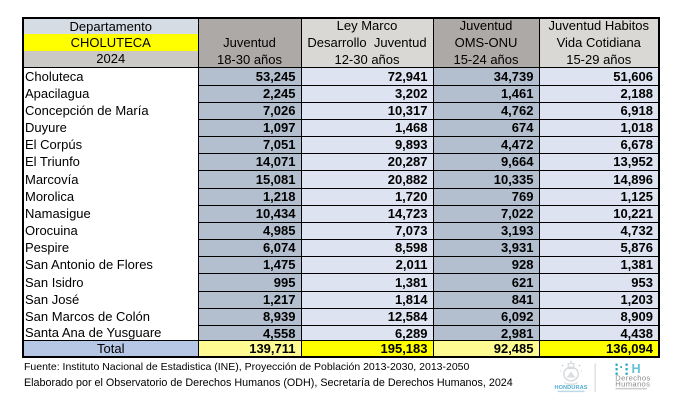  What do you see at coordinates (632, 377) in the screenshot?
I see `svg-text: Derechos` at bounding box center [632, 377].